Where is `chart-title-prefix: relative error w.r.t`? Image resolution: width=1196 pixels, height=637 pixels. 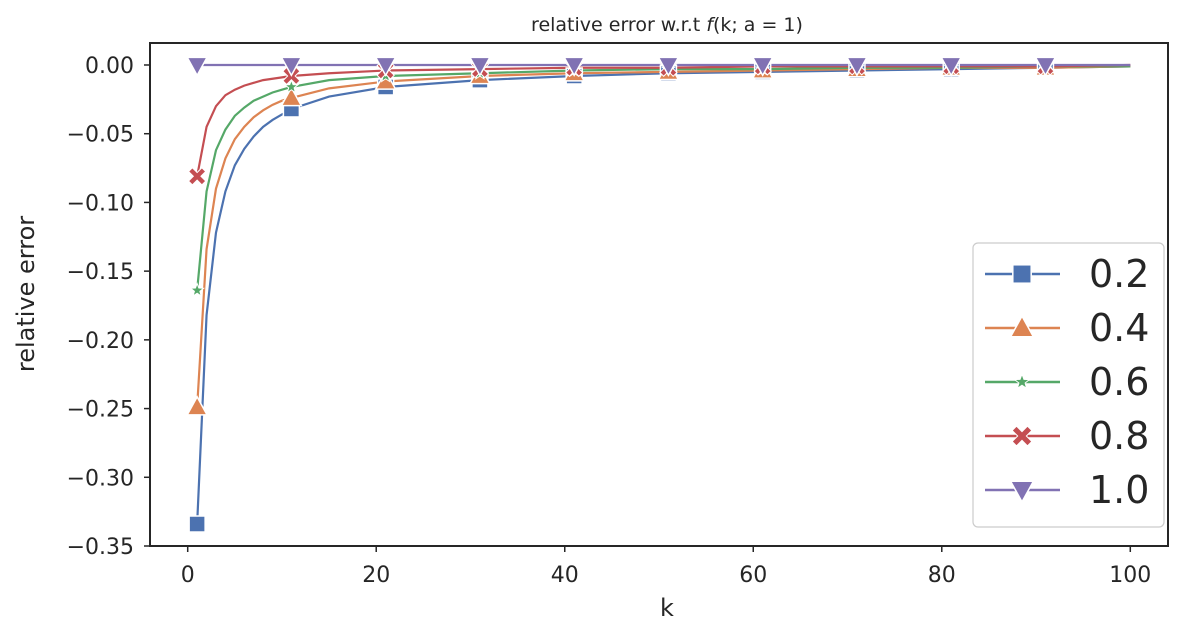
chart-title-prefix: relative error w.r.t is located at coordinates (618, 25).